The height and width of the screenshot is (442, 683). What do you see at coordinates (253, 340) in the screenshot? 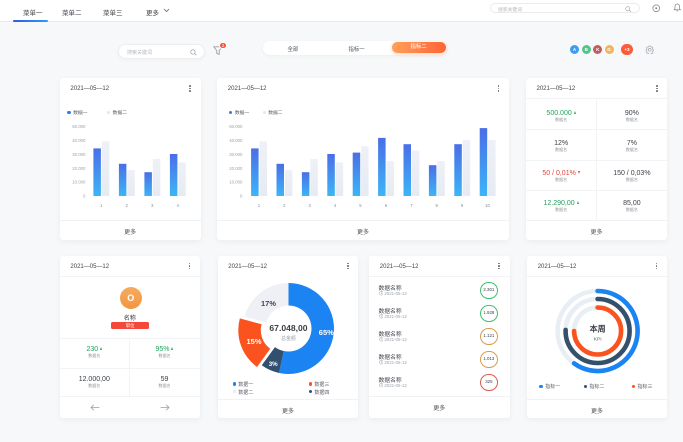
I see `svg-text: 15%` at bounding box center [253, 340].